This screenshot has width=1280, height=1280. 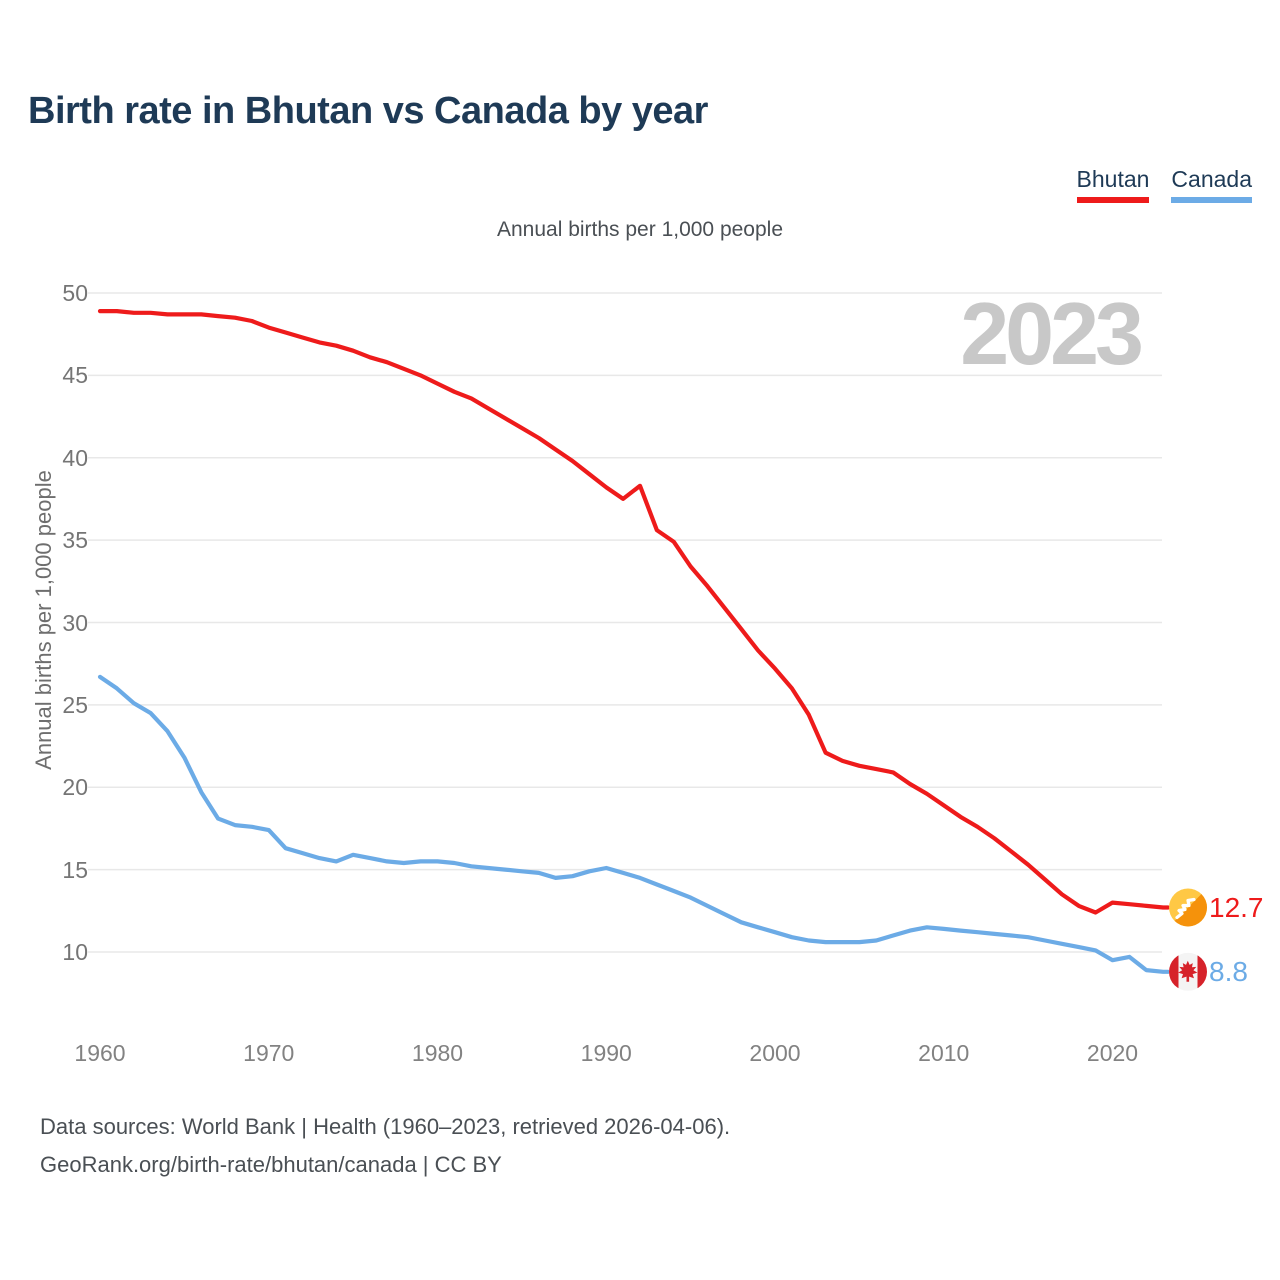 I want to click on legend-item-canada: Canada, so click(x=1211, y=185).